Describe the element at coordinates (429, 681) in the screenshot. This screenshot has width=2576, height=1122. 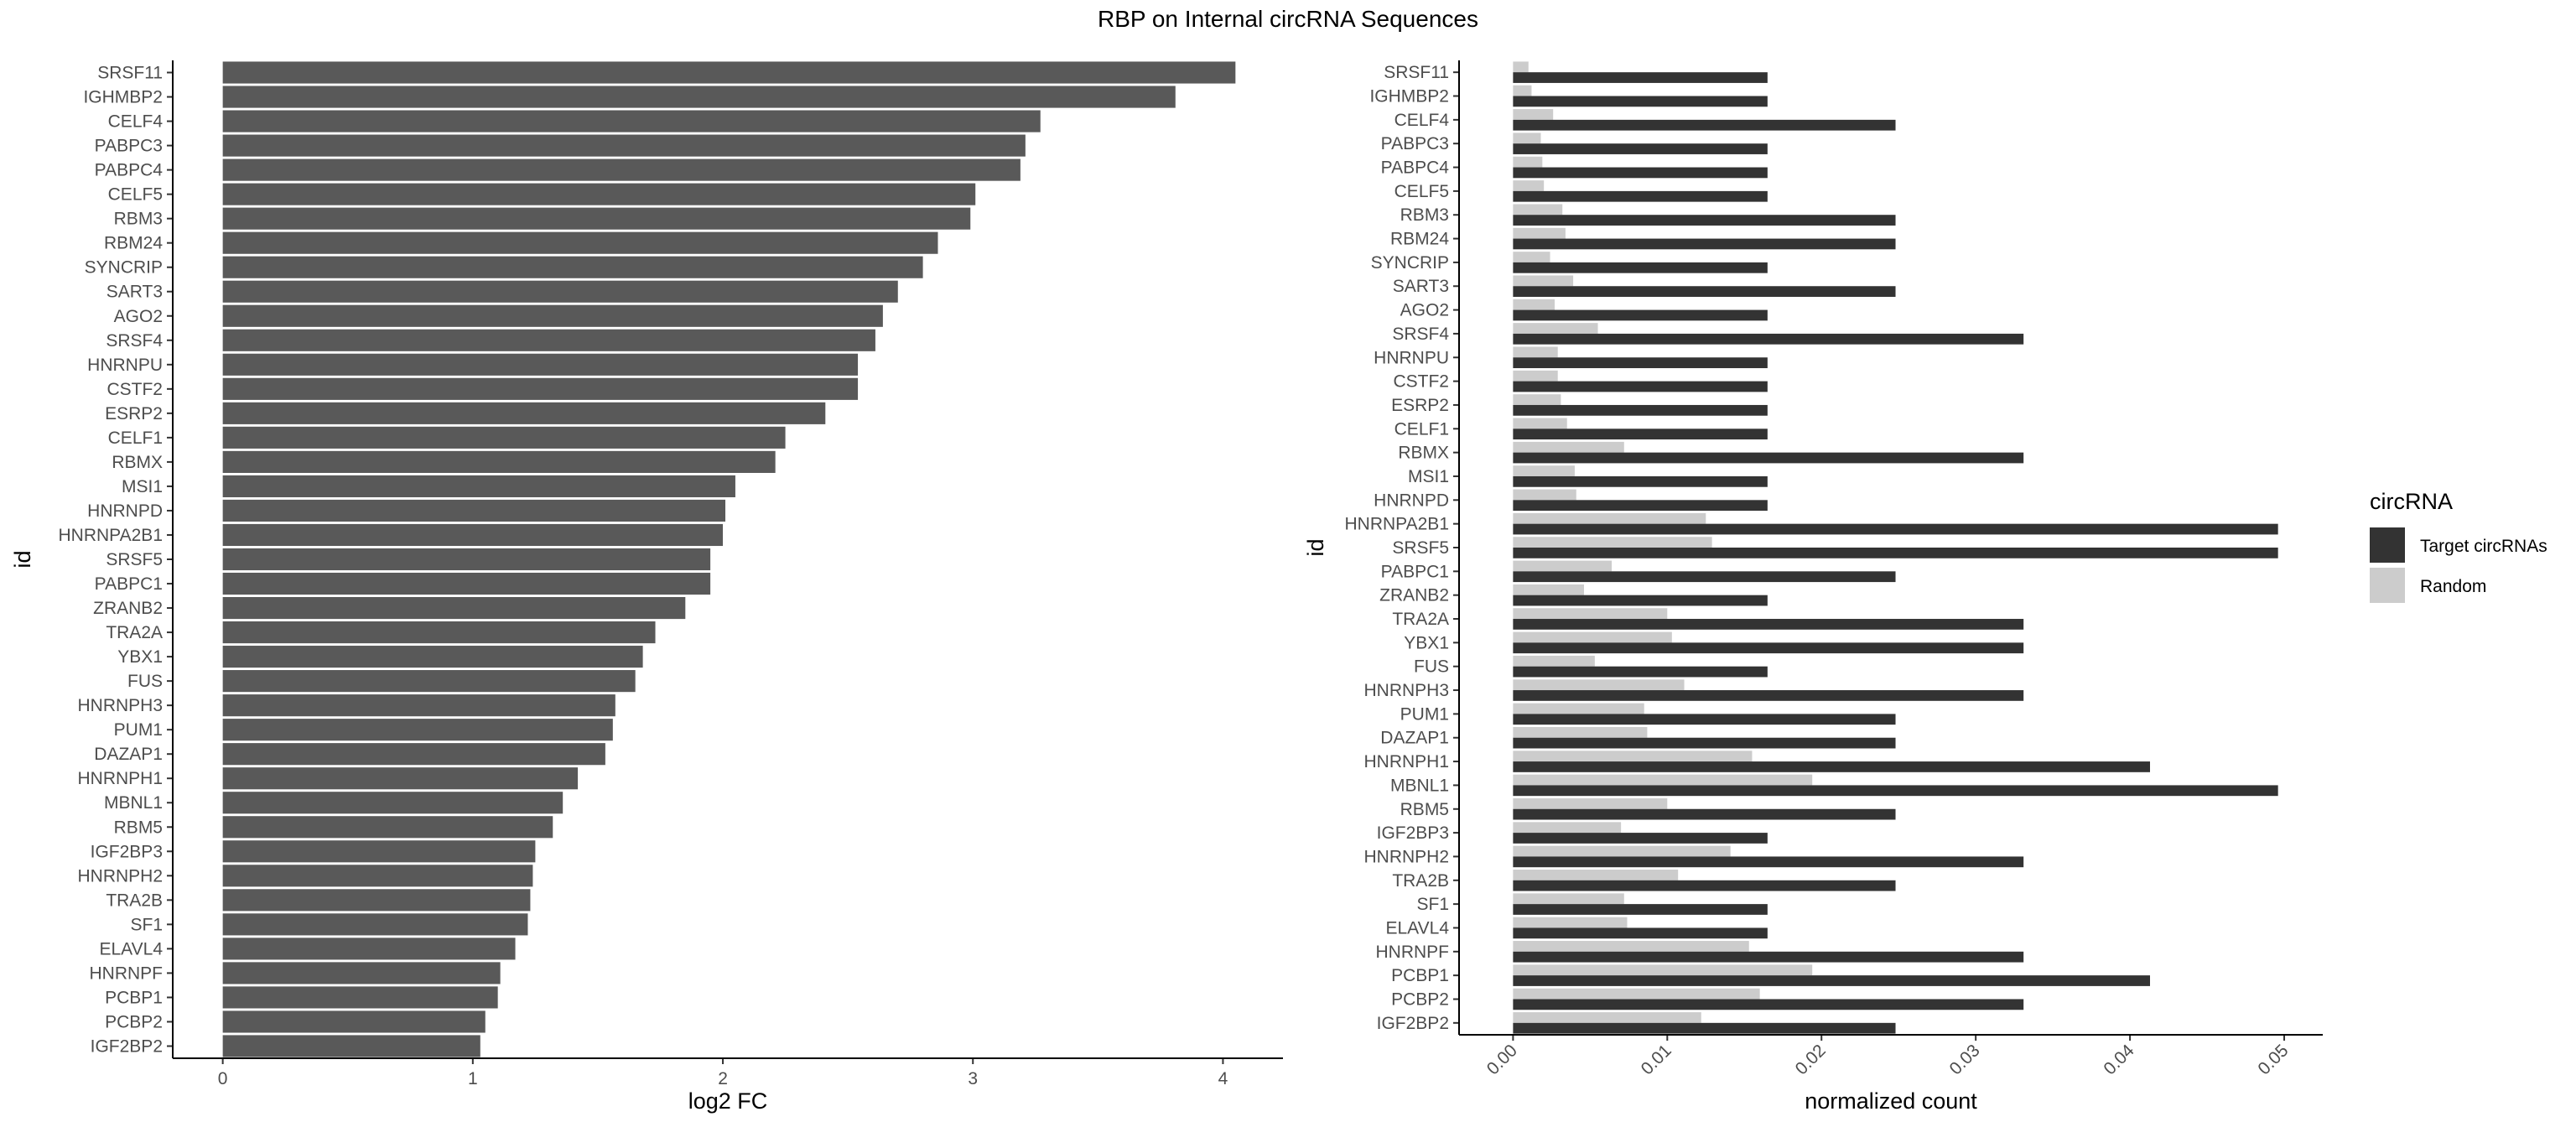
I see `left-bar-fus` at that location.